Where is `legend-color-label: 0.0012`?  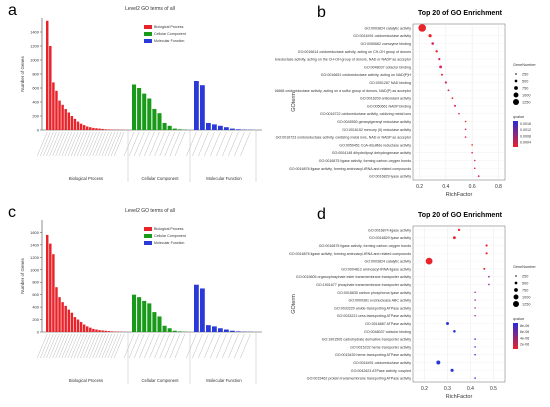 legend-color-label: 0.0012 is located at coordinates (525, 130).